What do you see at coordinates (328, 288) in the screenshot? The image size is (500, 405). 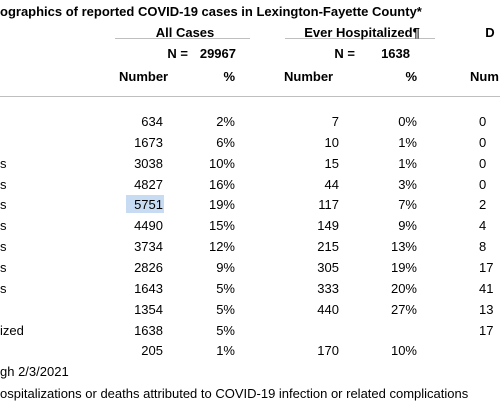 I see `cell: 333` at bounding box center [328, 288].